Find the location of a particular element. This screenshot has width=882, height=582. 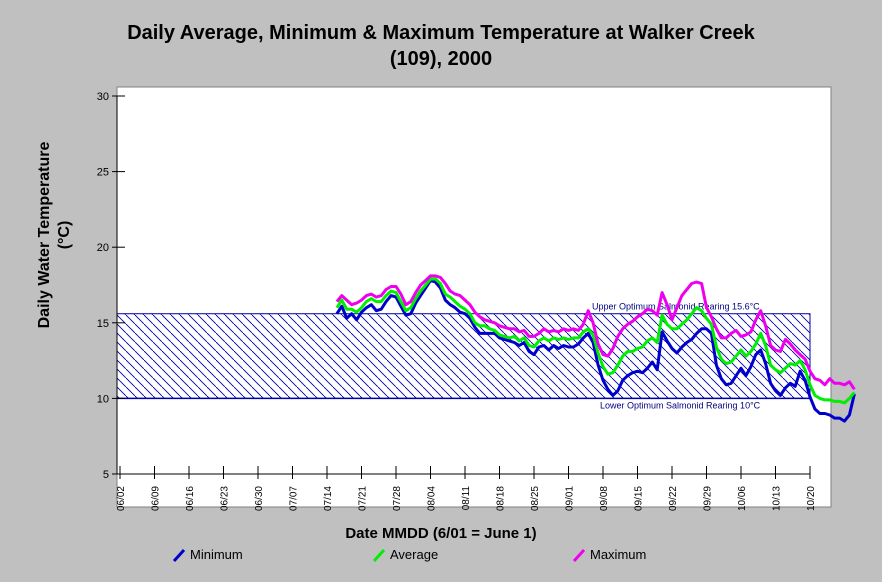

legend-minimum-label: Minimum is located at coordinates (216, 554).